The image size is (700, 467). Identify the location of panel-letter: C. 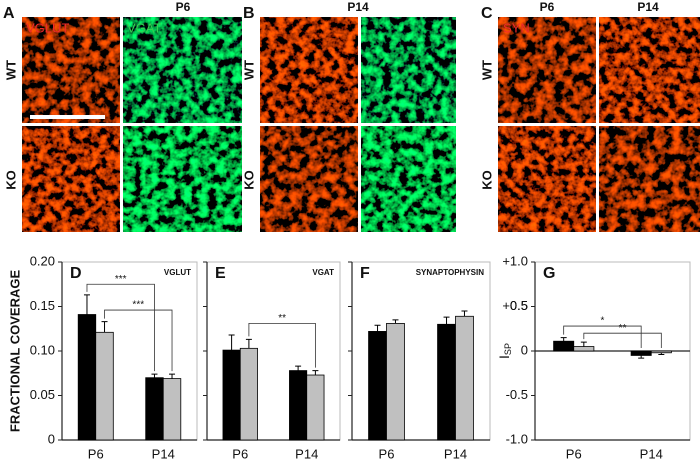
(487, 13).